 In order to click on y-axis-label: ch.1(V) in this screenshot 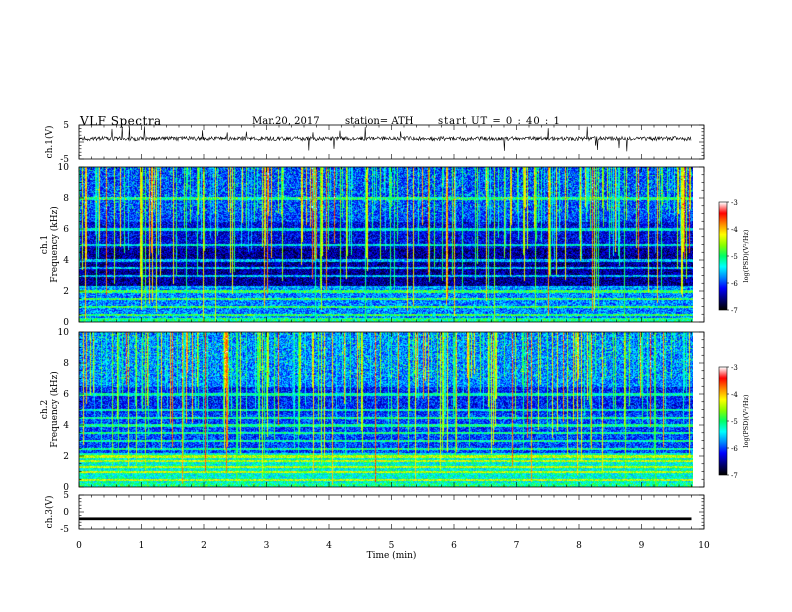, I will do `click(49, 142)`.